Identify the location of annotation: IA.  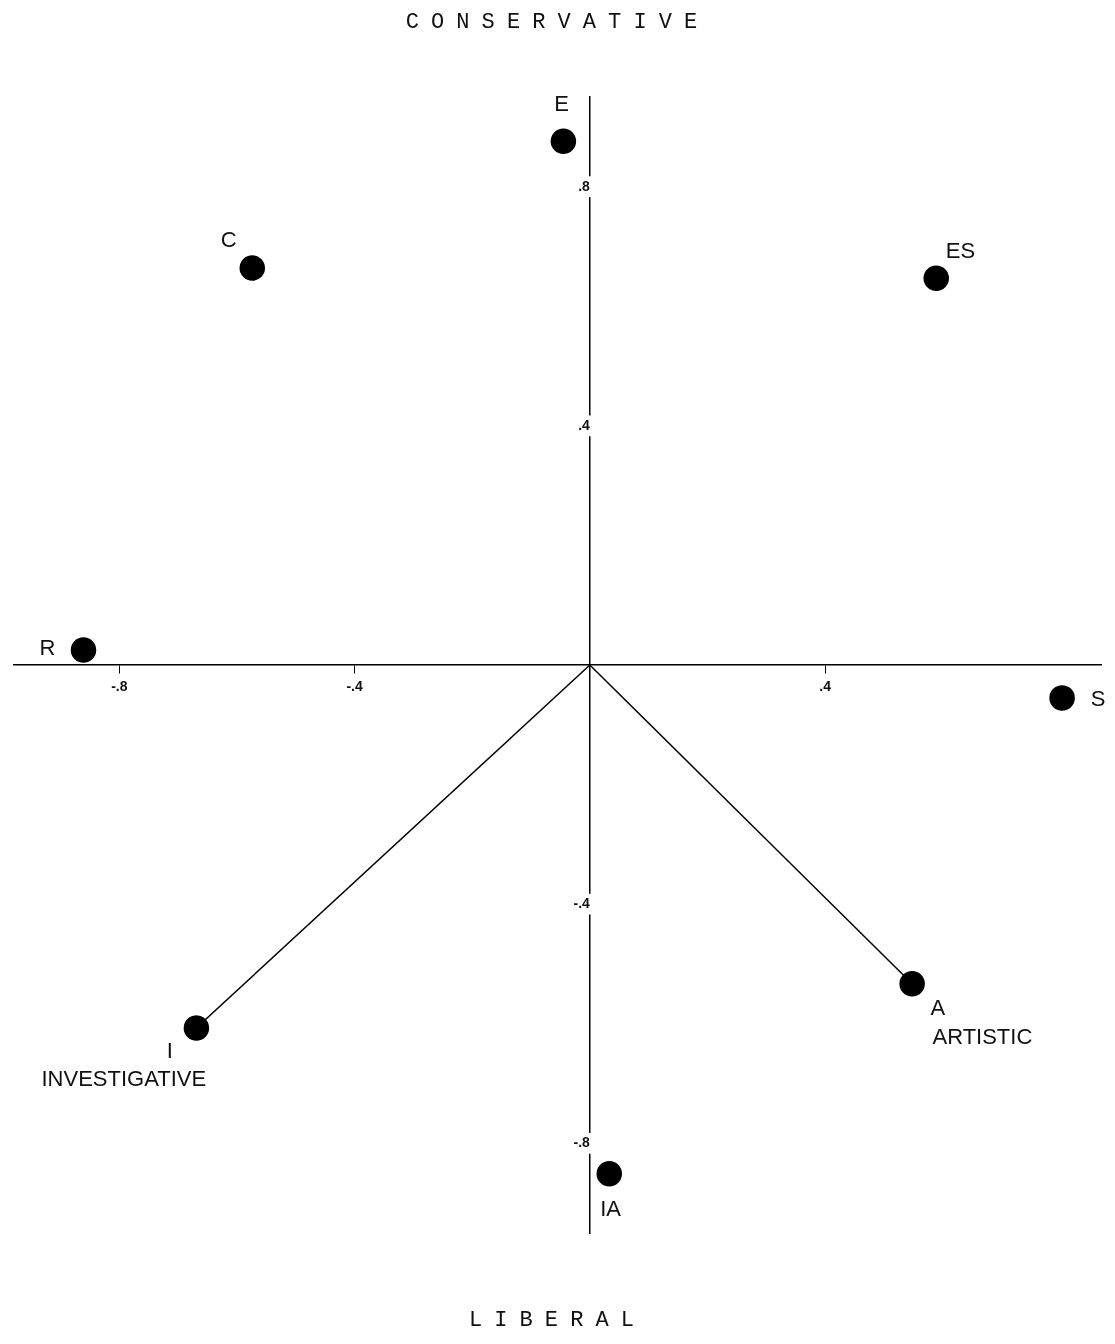
(611, 1208).